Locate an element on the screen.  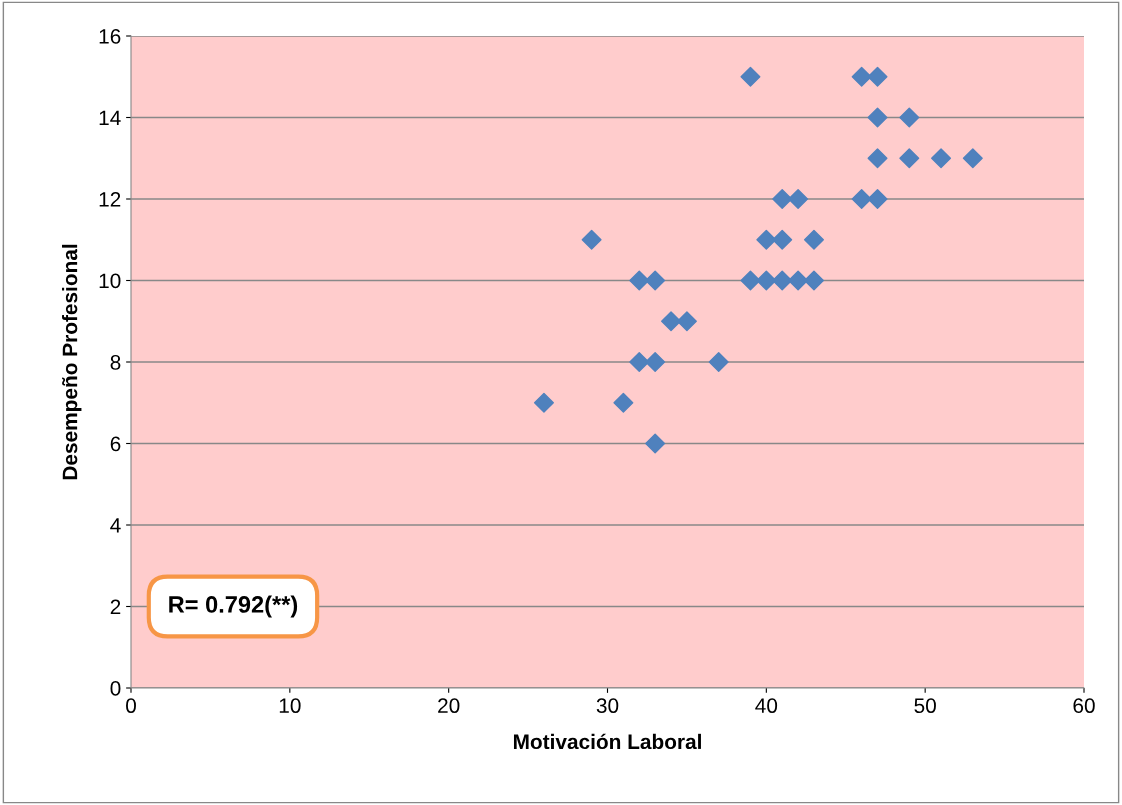
x-tick-label: 40 is located at coordinates (766, 706).